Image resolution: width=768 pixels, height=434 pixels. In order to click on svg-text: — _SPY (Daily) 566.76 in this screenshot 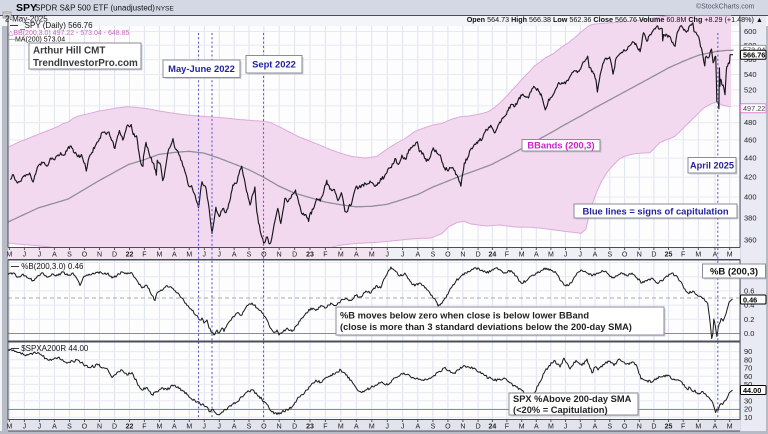, I will do `click(51, 25)`.